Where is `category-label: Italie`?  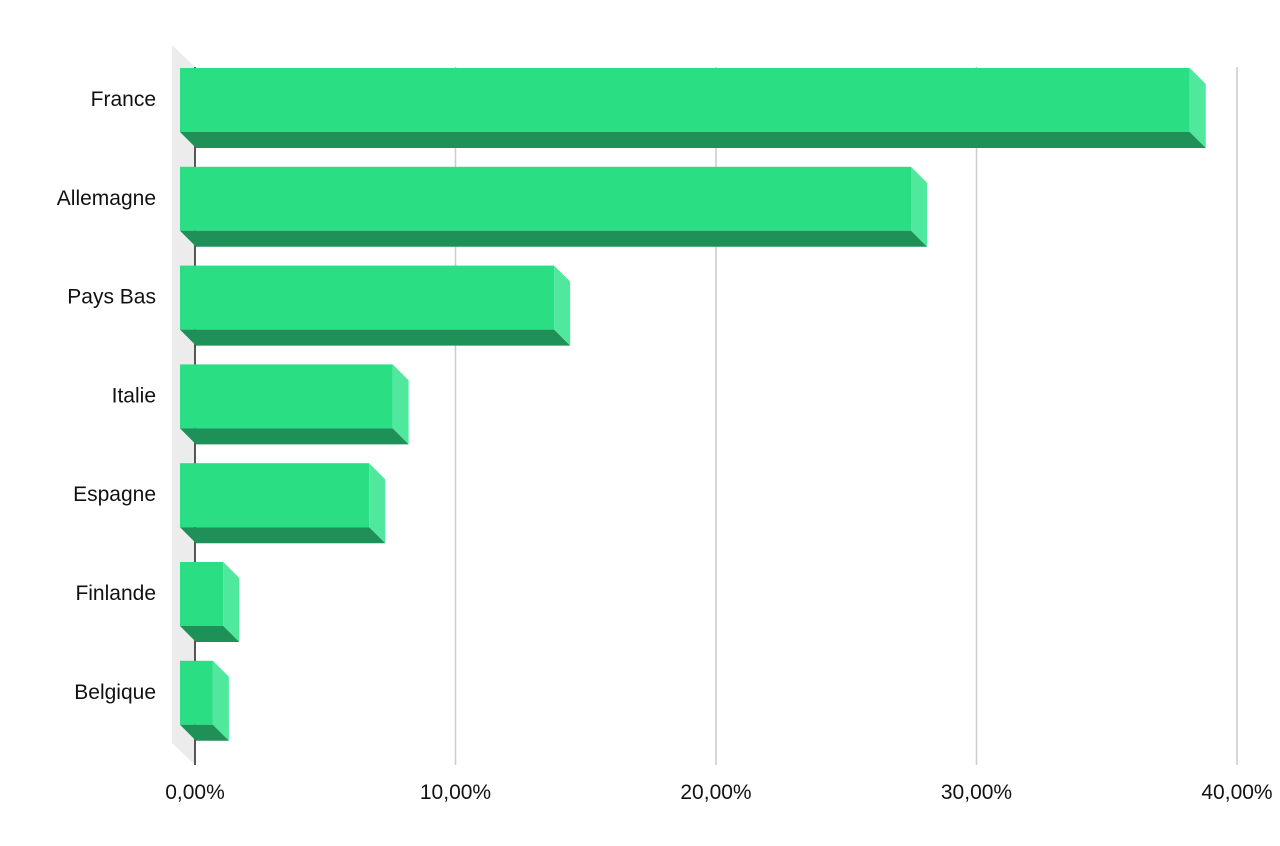 category-label: Italie is located at coordinates (134, 395).